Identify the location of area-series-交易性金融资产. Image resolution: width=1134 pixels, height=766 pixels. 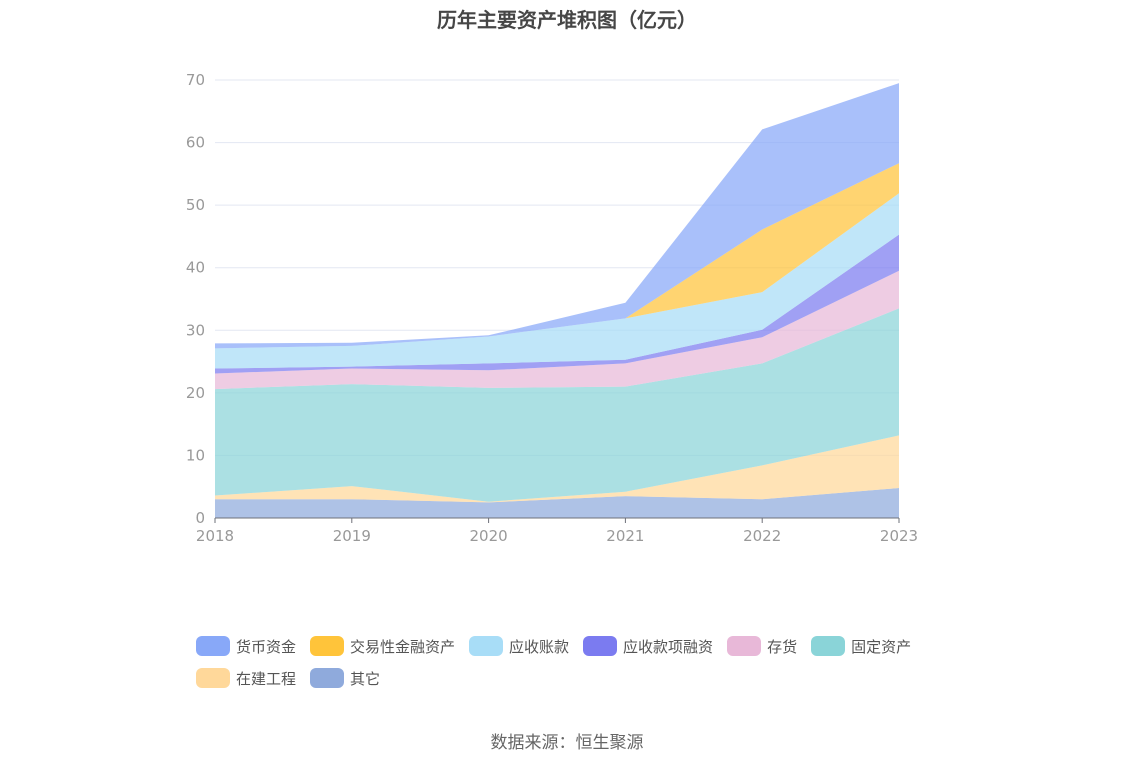
(557, 256).